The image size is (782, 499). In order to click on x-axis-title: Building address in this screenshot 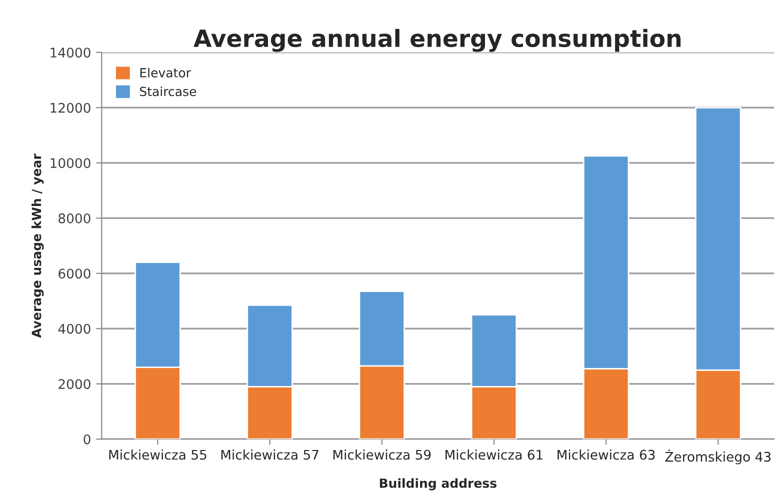, I will do `click(438, 484)`.